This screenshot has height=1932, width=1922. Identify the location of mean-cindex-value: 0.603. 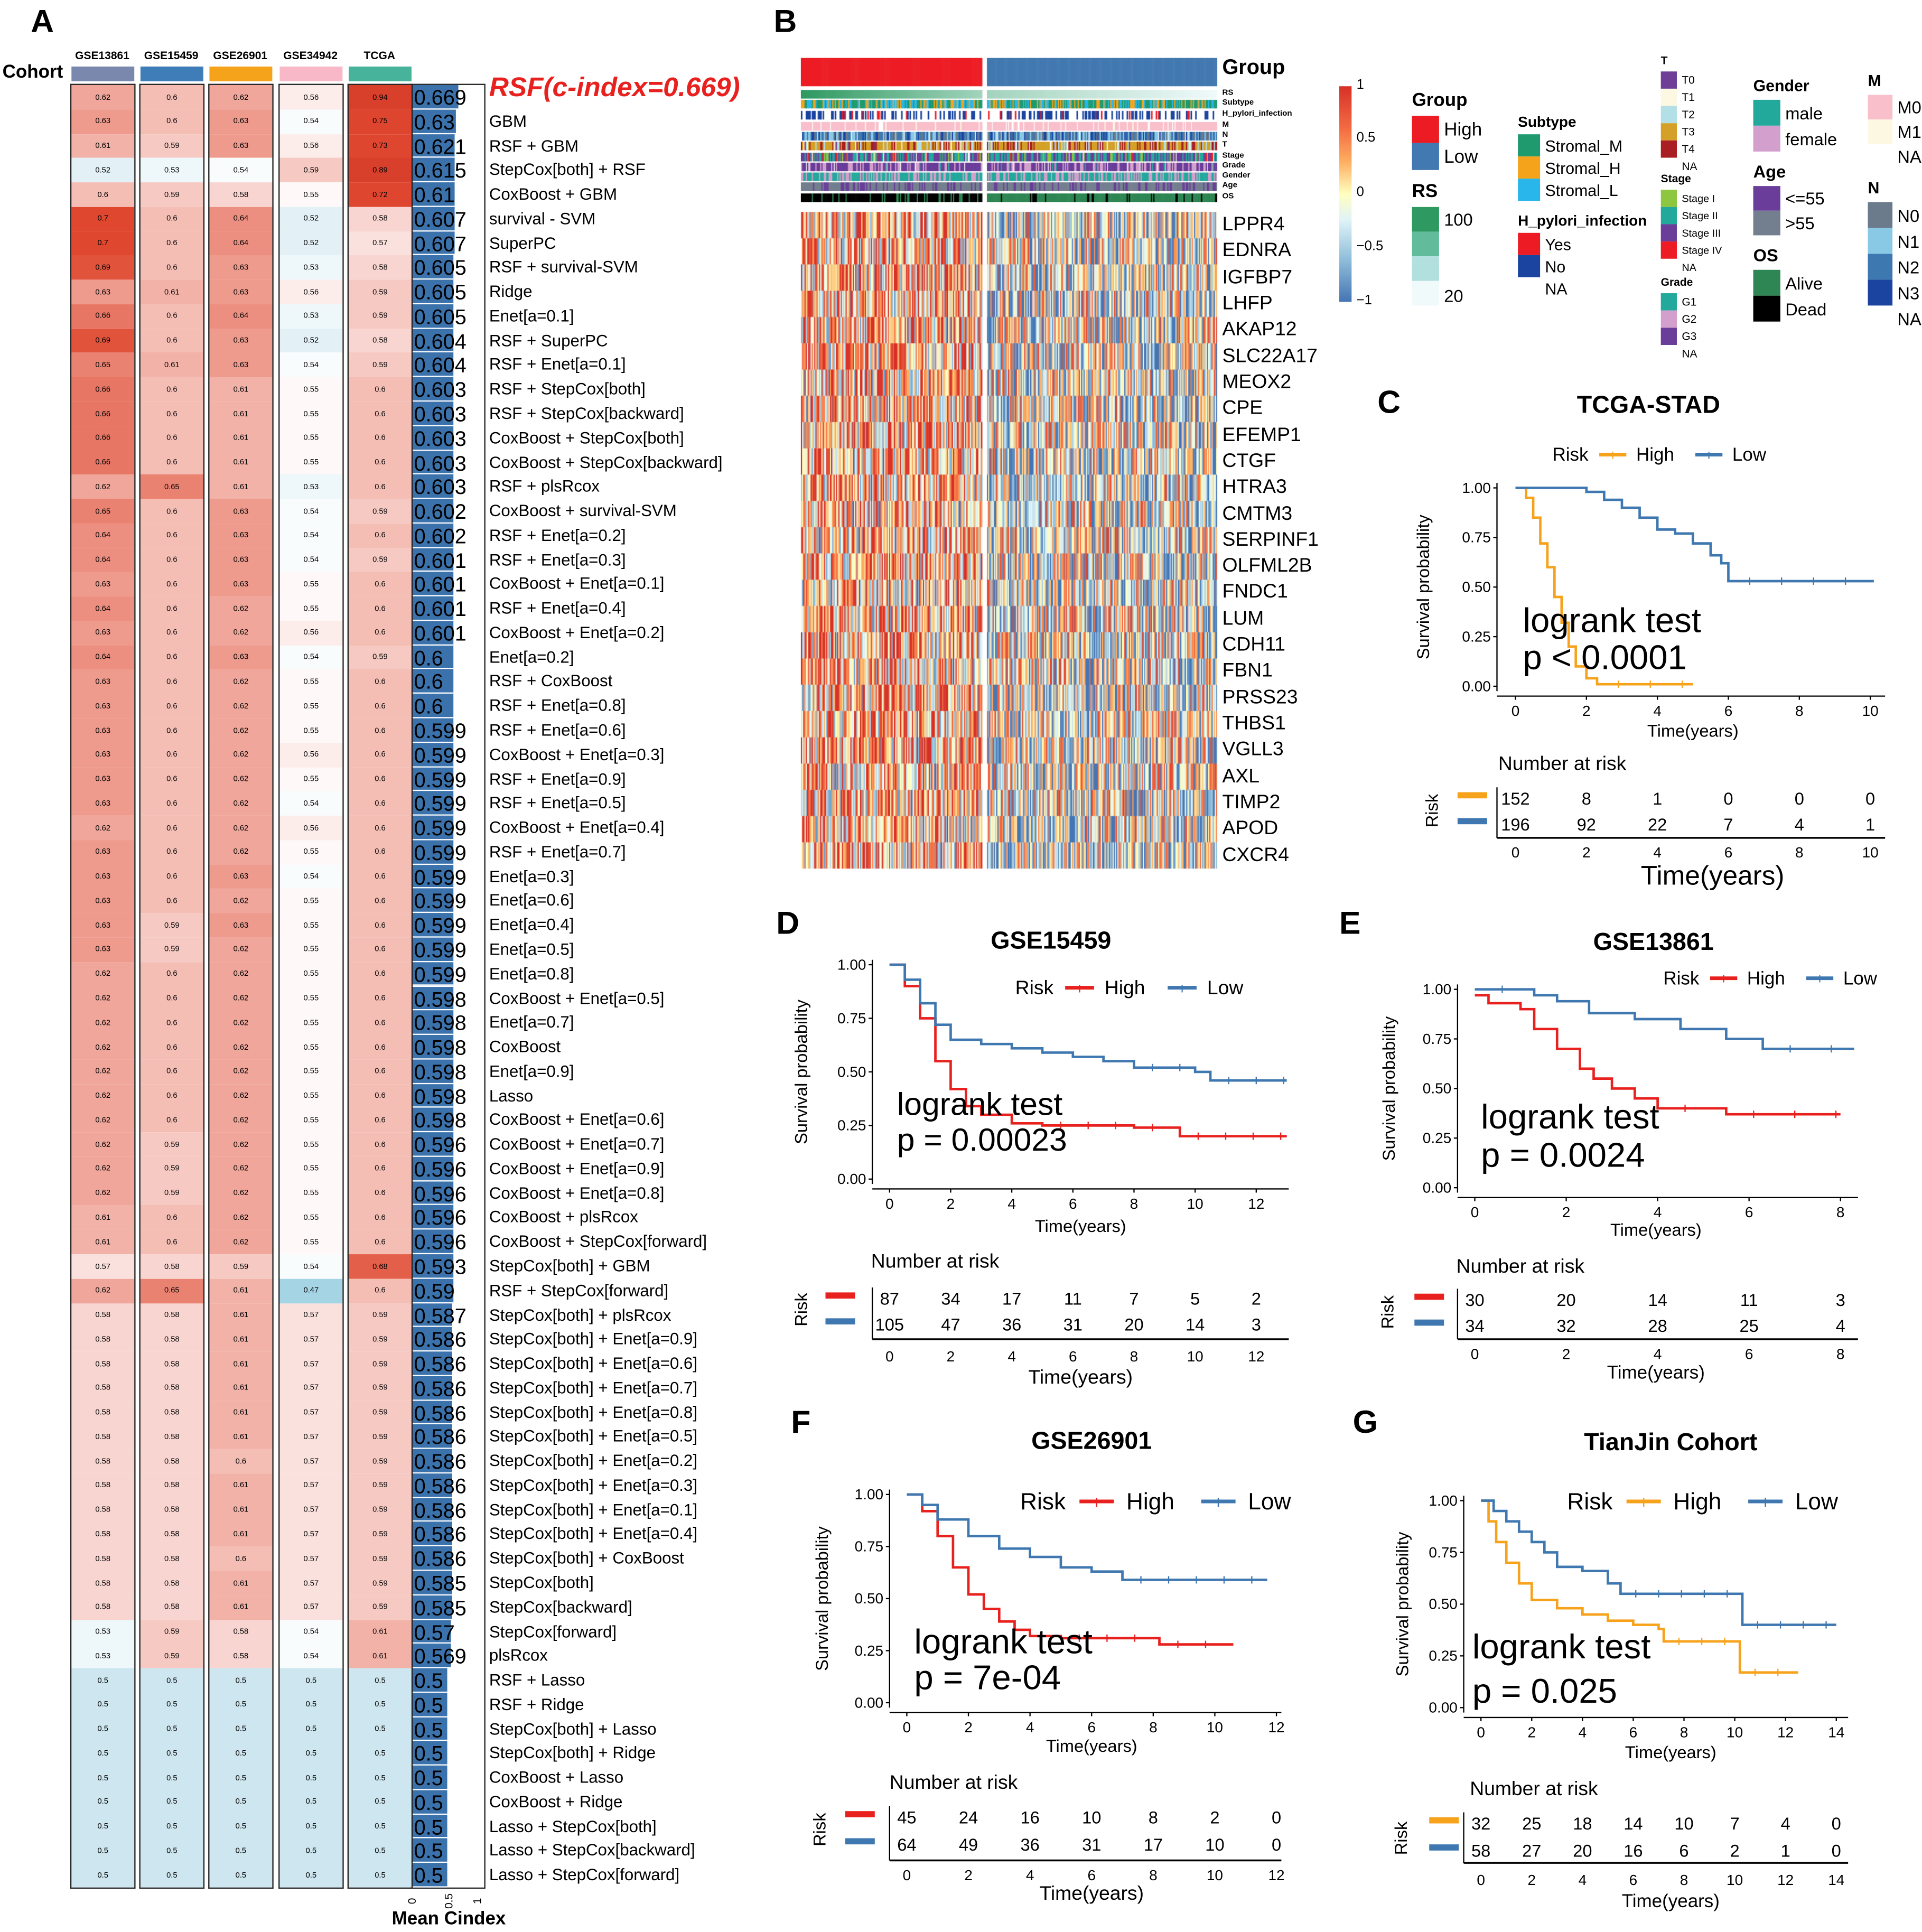
(440, 439).